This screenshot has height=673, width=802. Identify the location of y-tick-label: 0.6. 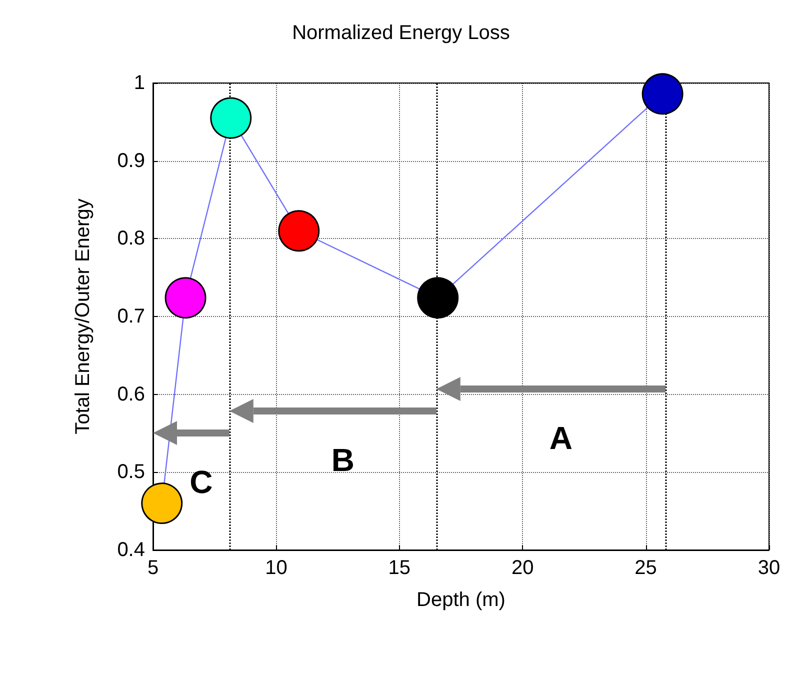
(131, 394).